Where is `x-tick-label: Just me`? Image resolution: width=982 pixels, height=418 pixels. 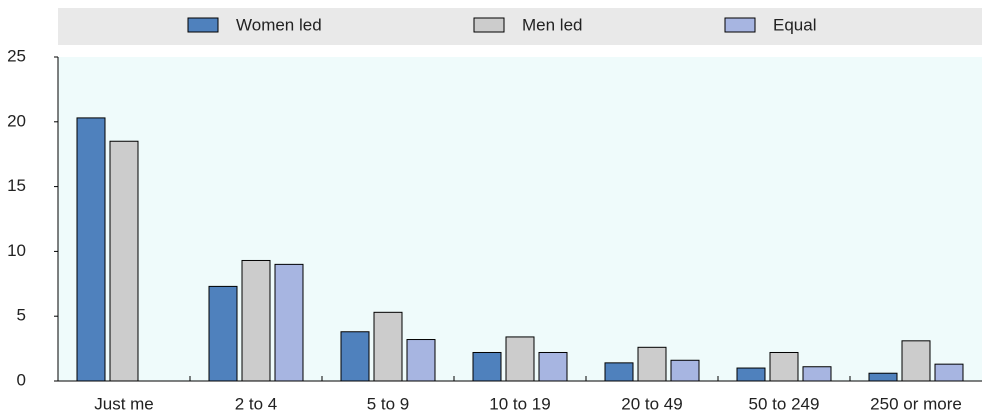 x-tick-label: Just me is located at coordinates (124, 403).